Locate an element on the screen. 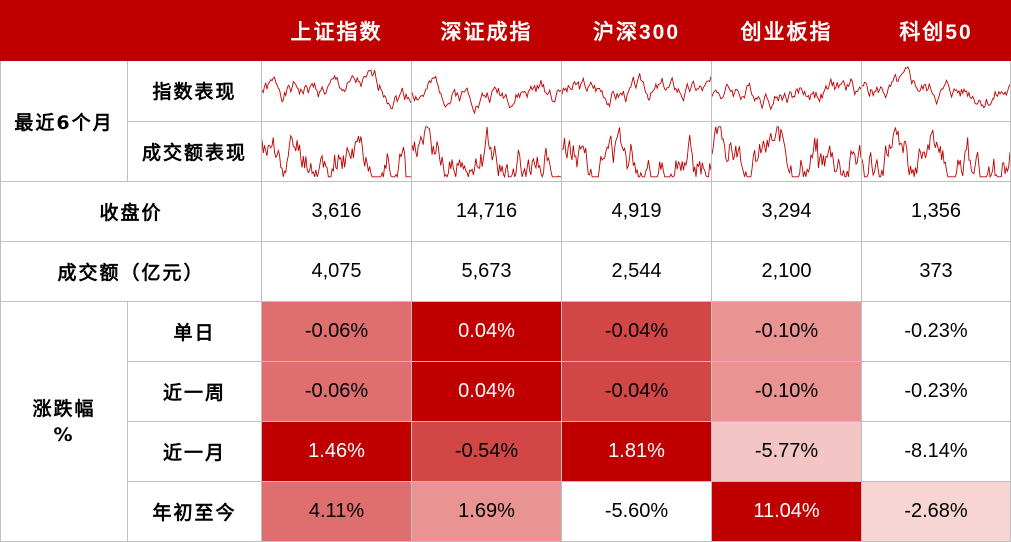 The height and width of the screenshot is (542, 1011). index-sparkline-shenzhen is located at coordinates (486, 95).